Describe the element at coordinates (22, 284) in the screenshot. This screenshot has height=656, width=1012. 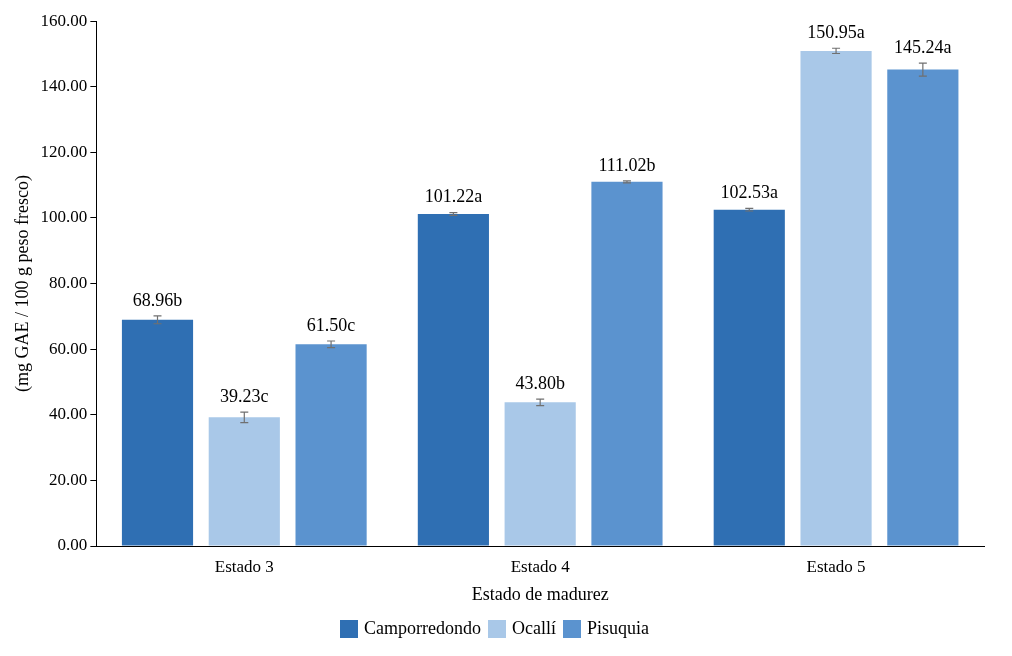
I see `y-axis-title: (mg GAE / 100 g peso fresco)` at that location.